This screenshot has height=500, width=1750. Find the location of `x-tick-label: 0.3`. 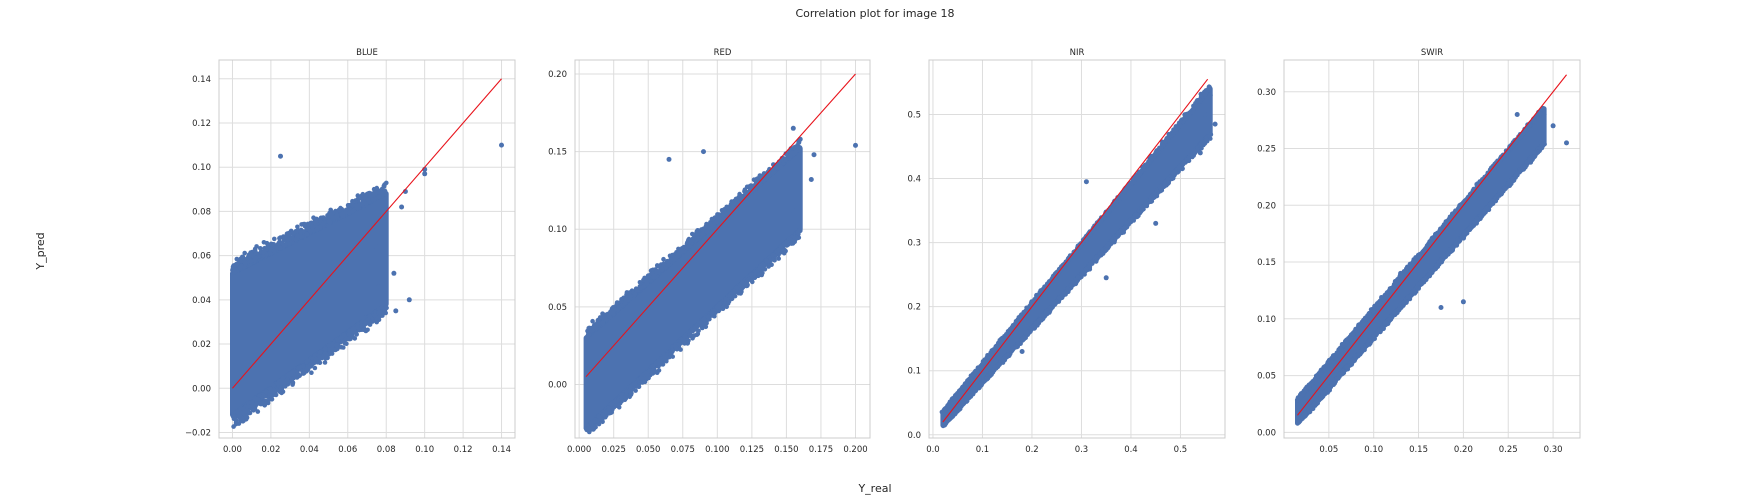

x-tick-label: 0.3 is located at coordinates (1082, 450).